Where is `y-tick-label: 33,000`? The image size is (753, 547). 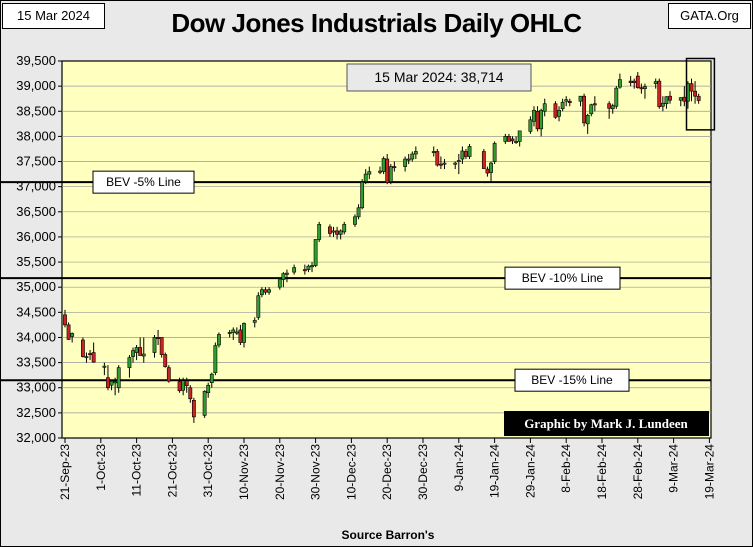 y-tick-label: 33,000 is located at coordinates (36, 387).